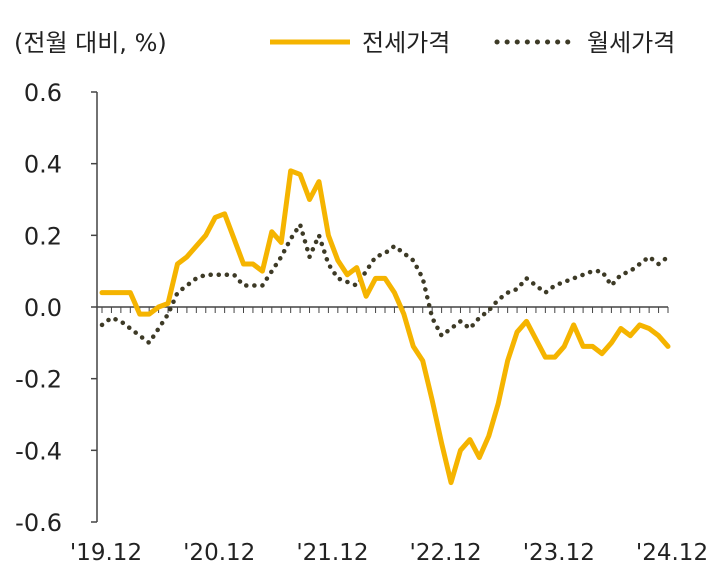  I want to click on y-tick-label: 0.0, so click(43, 308).